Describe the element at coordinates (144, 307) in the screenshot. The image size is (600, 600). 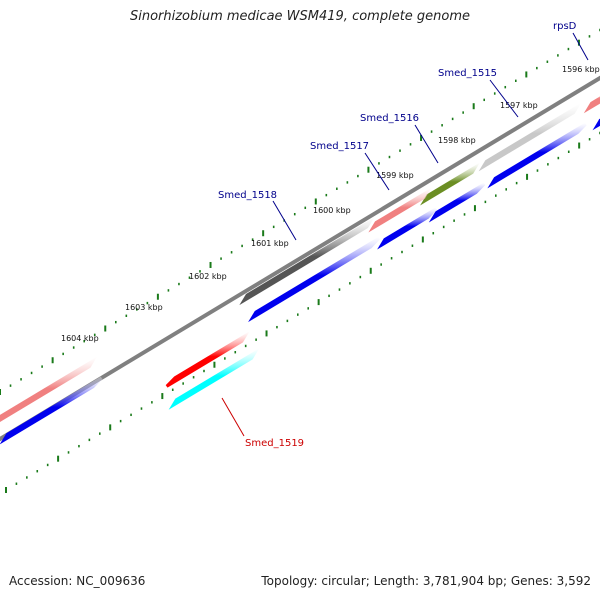
I see `scale-tick-label: 1603 kbp` at that location.